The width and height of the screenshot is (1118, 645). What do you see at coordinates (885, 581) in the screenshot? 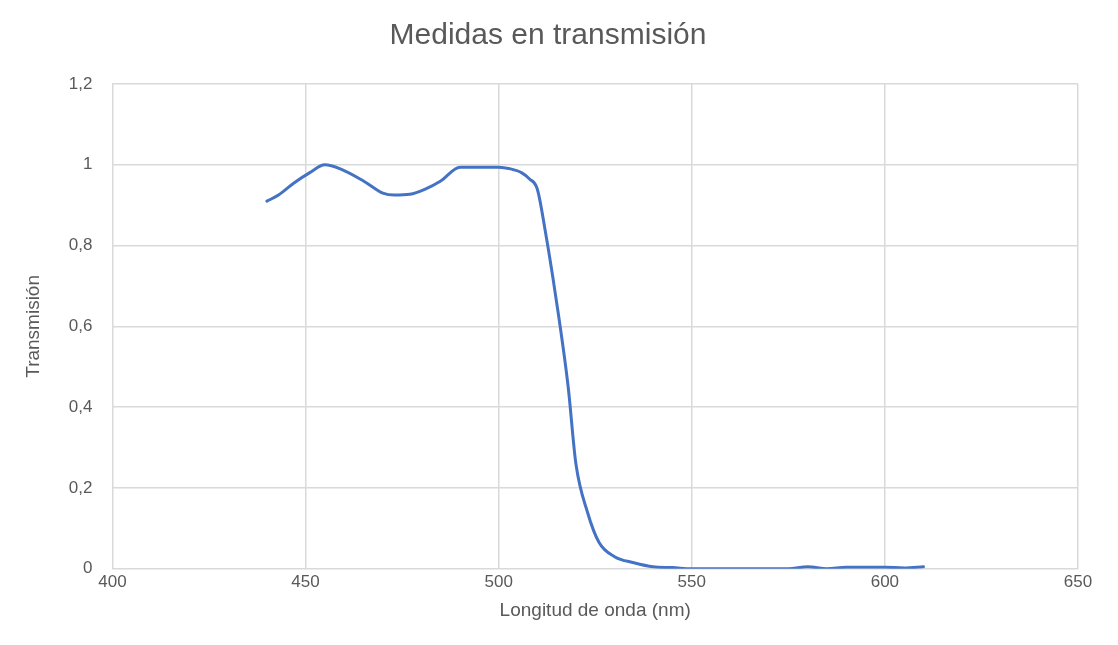
I see `x-tick-label: 600` at bounding box center [885, 581].